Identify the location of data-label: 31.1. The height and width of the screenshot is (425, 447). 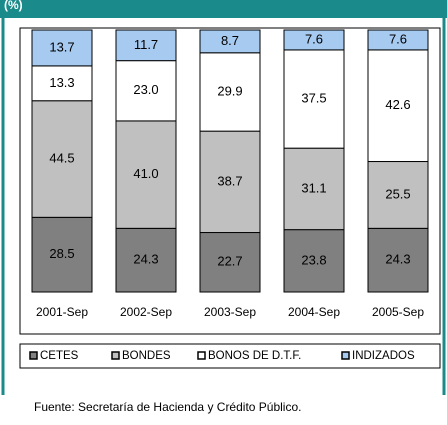
(313, 187).